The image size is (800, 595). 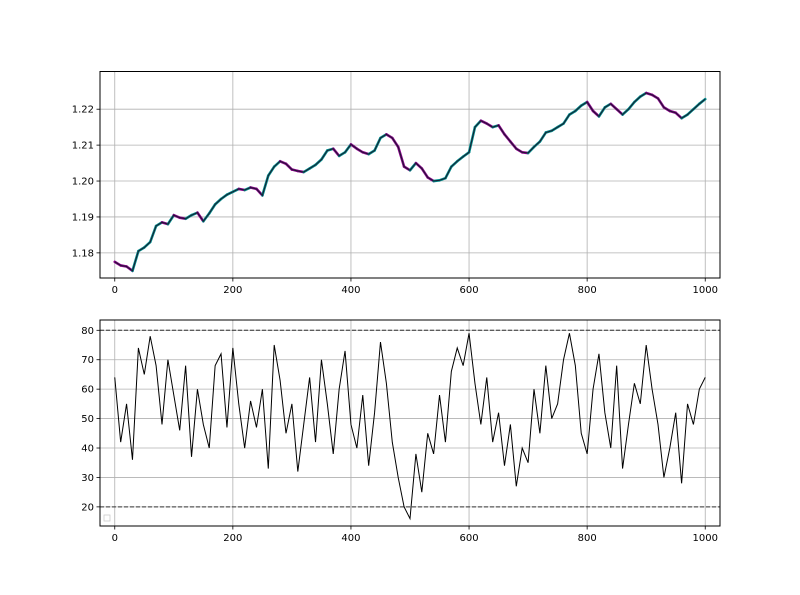 What do you see at coordinates (83, 182) in the screenshot?
I see `price-y-tick-label: 1.20` at bounding box center [83, 182].